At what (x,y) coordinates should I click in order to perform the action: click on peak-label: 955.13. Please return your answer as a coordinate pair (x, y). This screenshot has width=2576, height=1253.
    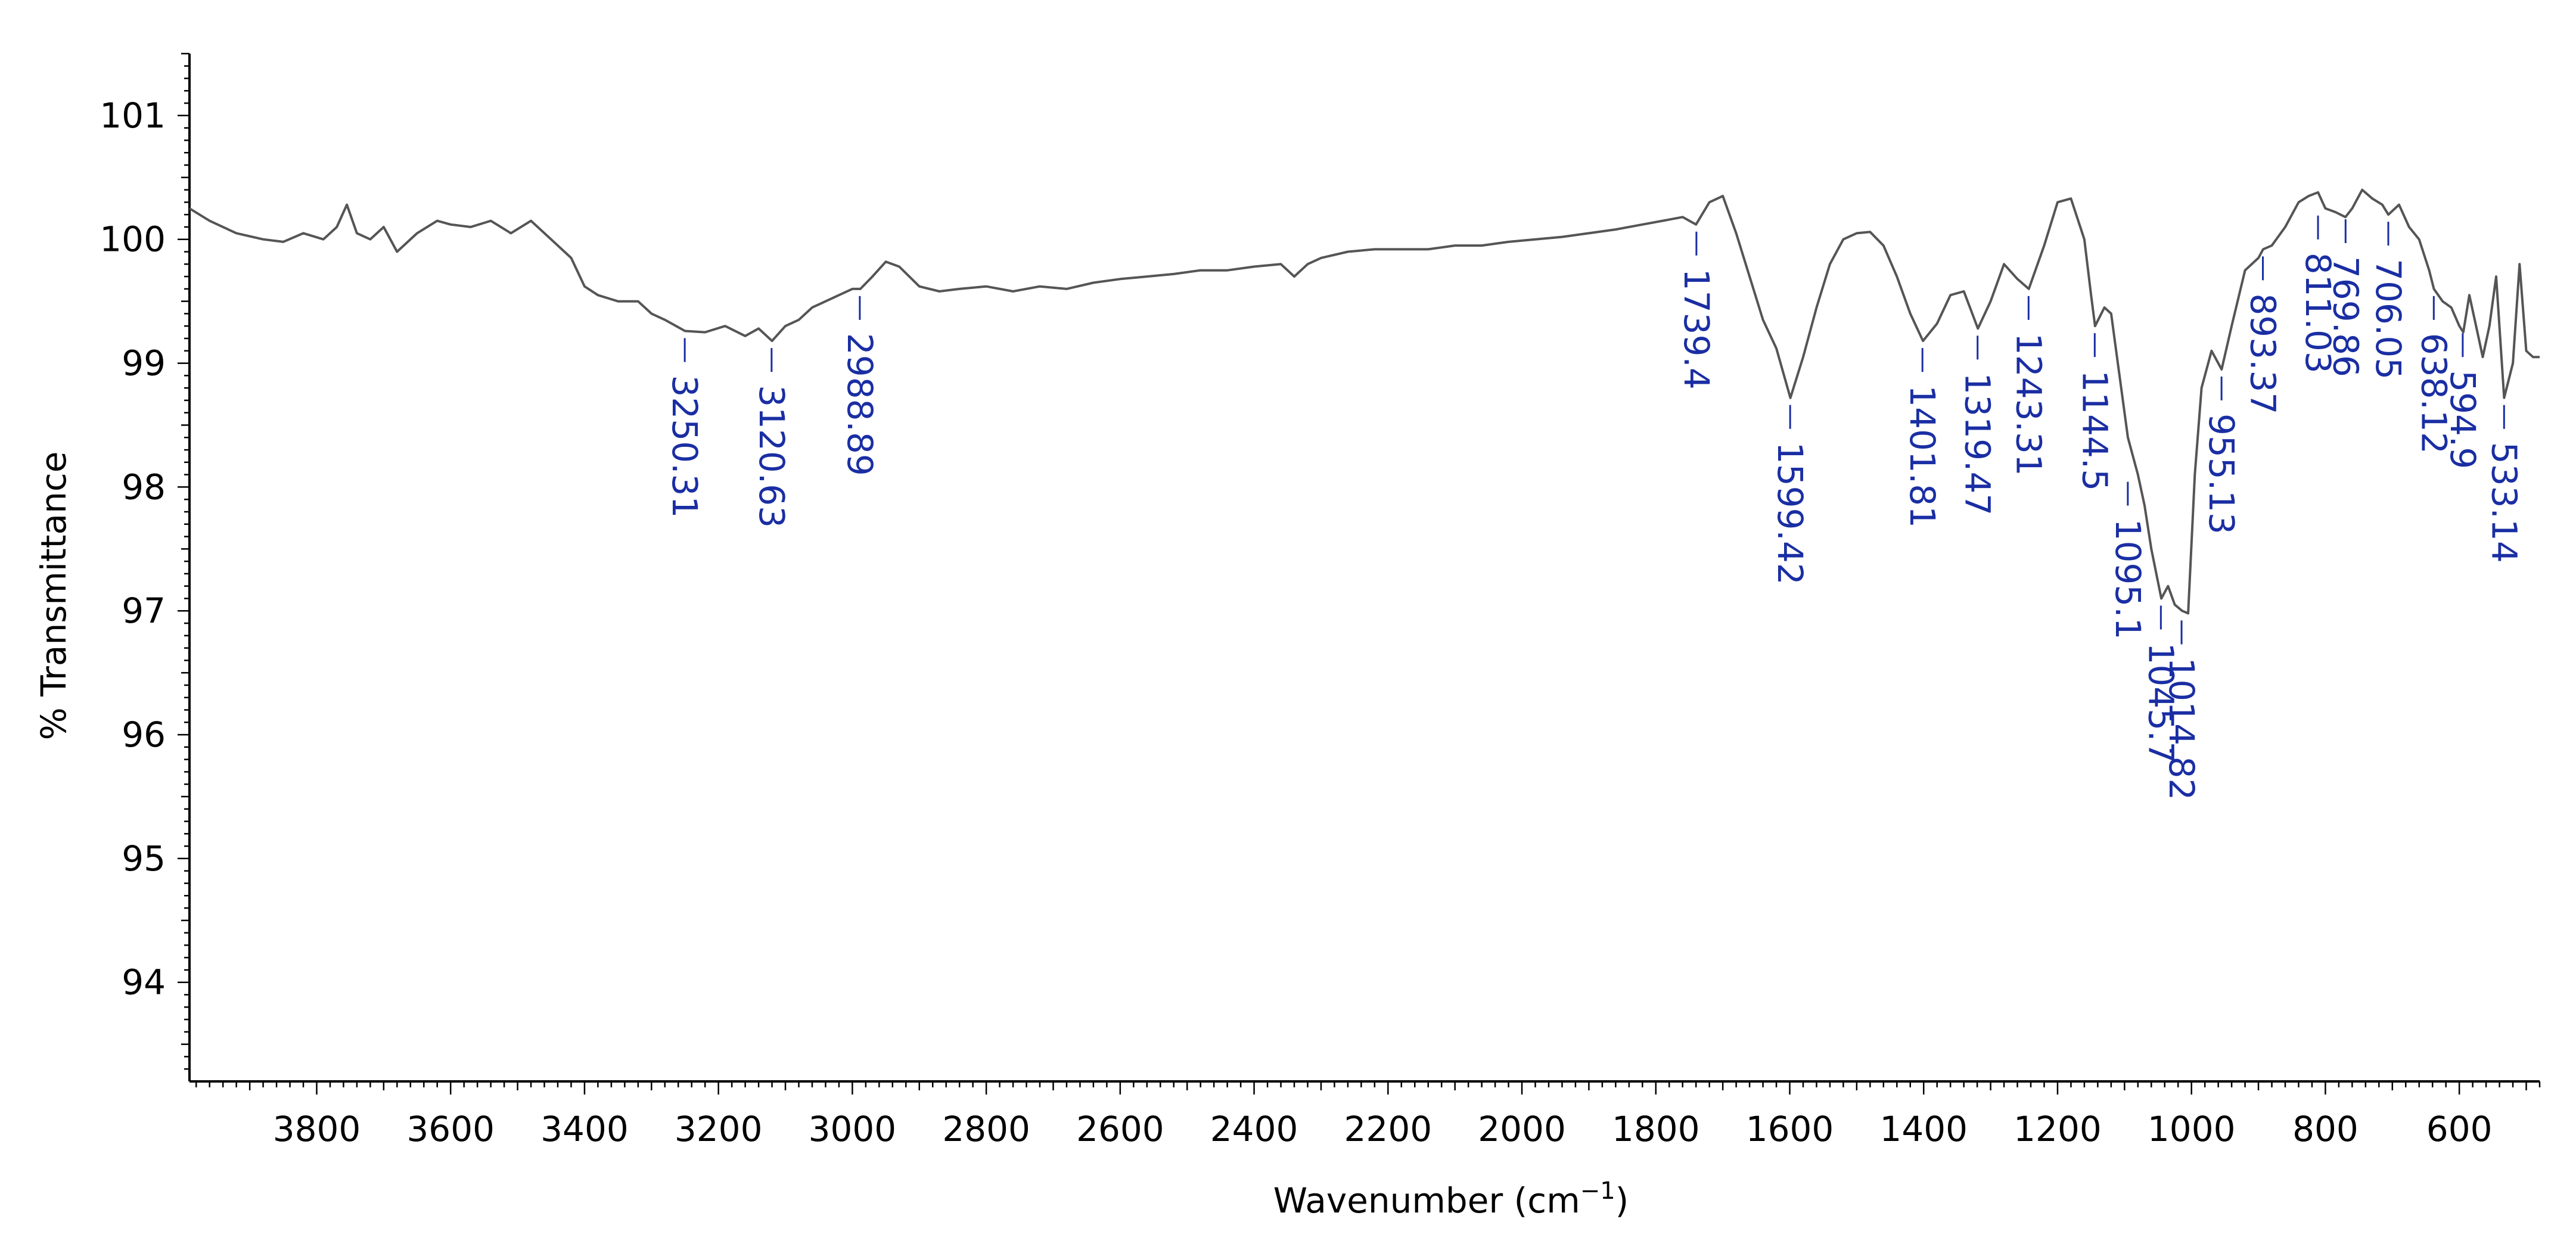
    Looking at the image, I should click on (2221, 473).